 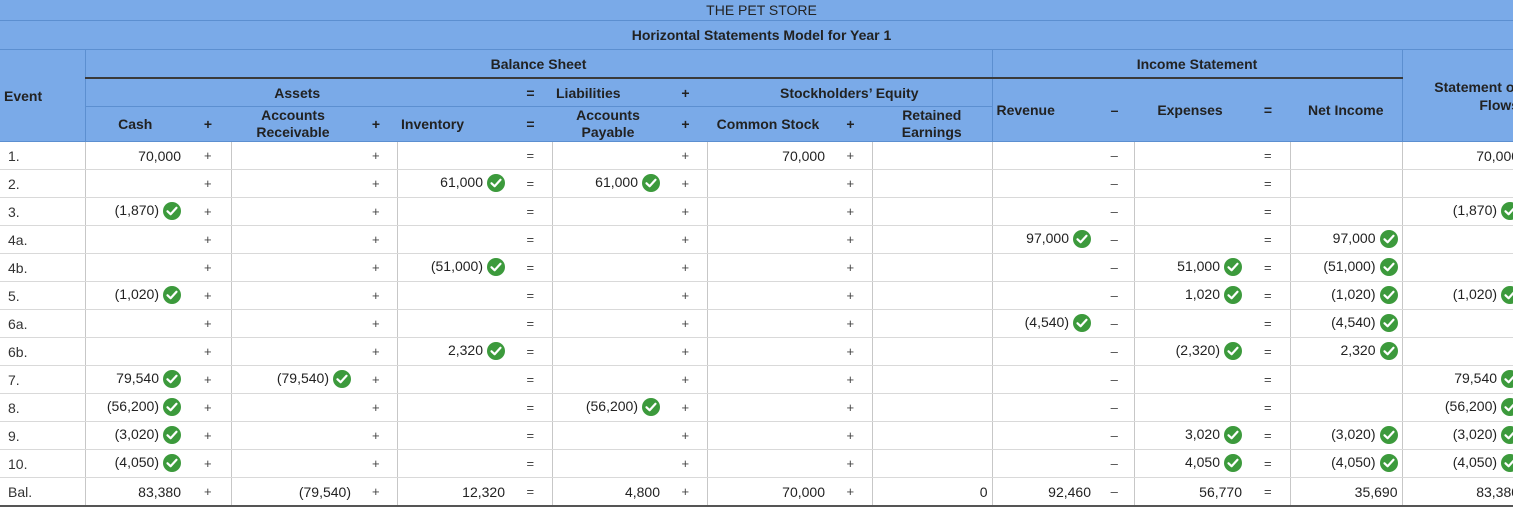 I want to click on revenue-cell: 97,000, so click(x=1043, y=239).